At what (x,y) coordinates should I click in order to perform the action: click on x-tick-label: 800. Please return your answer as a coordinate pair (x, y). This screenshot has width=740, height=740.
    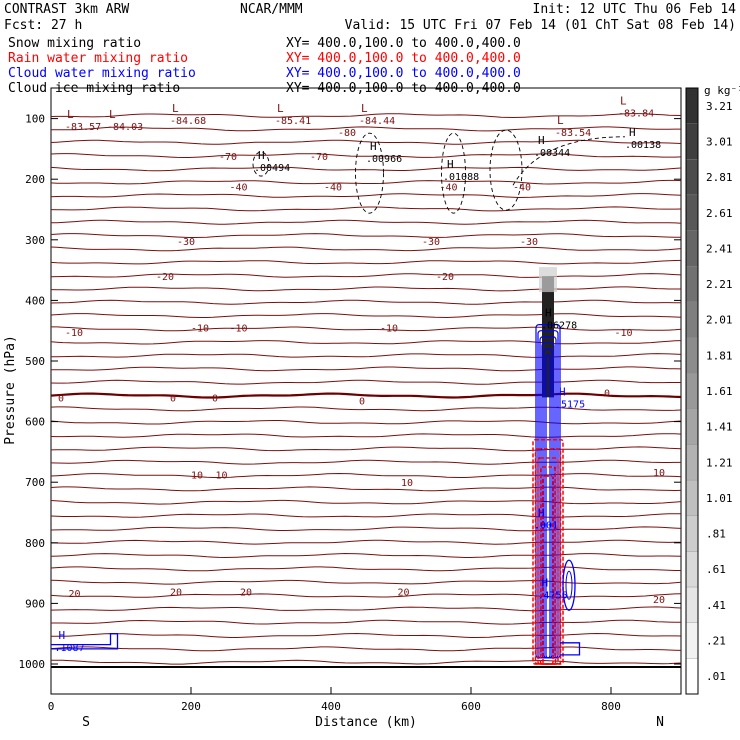
    Looking at the image, I should click on (611, 706).